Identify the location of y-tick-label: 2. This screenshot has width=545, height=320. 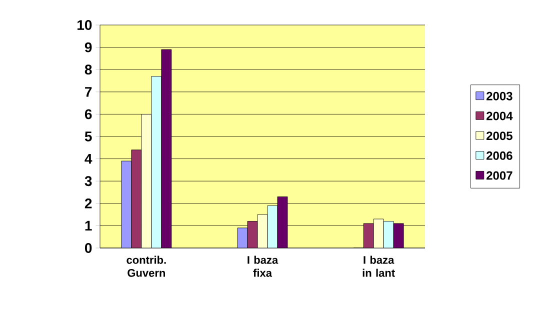
(88, 203).